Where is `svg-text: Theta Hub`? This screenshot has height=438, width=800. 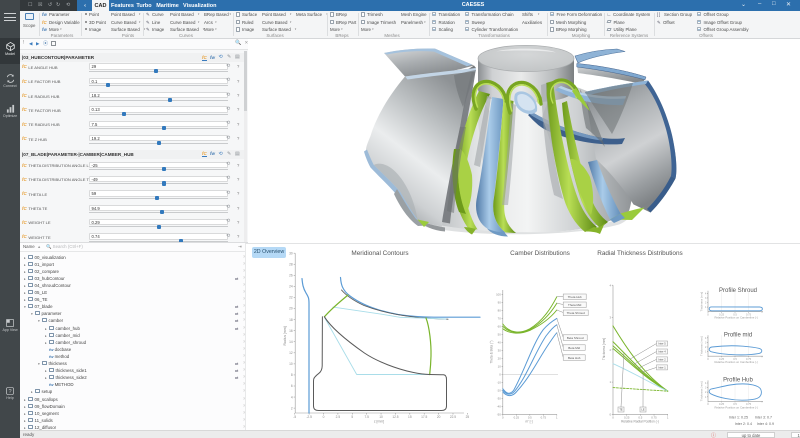
svg-text: Theta Hub is located at coordinates (575, 297).